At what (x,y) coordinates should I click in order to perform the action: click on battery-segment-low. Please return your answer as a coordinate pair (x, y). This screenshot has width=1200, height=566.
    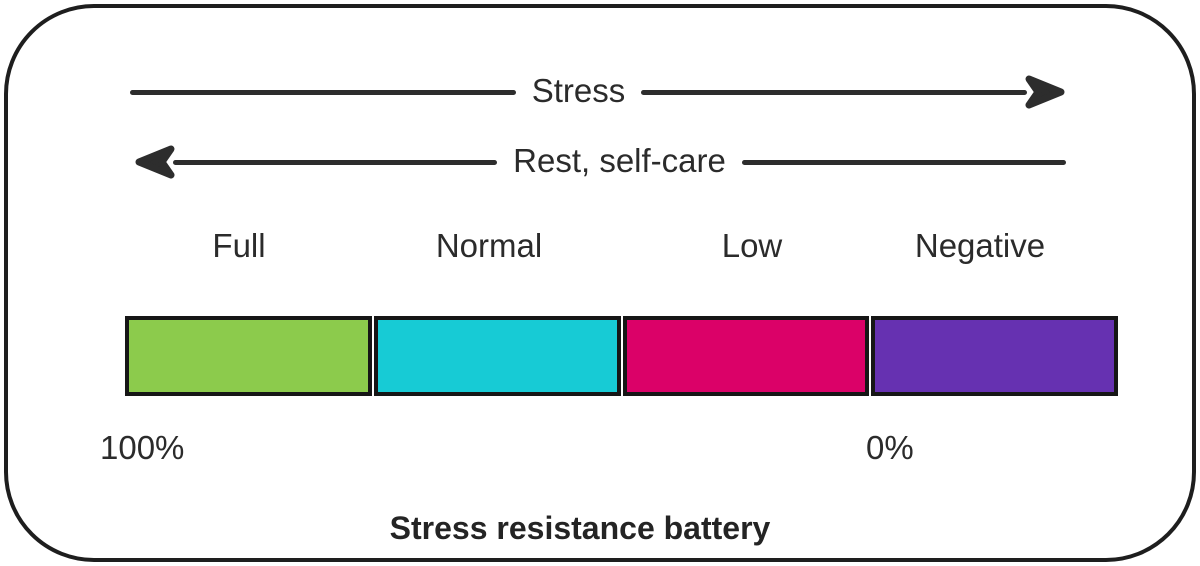
    Looking at the image, I should click on (746, 356).